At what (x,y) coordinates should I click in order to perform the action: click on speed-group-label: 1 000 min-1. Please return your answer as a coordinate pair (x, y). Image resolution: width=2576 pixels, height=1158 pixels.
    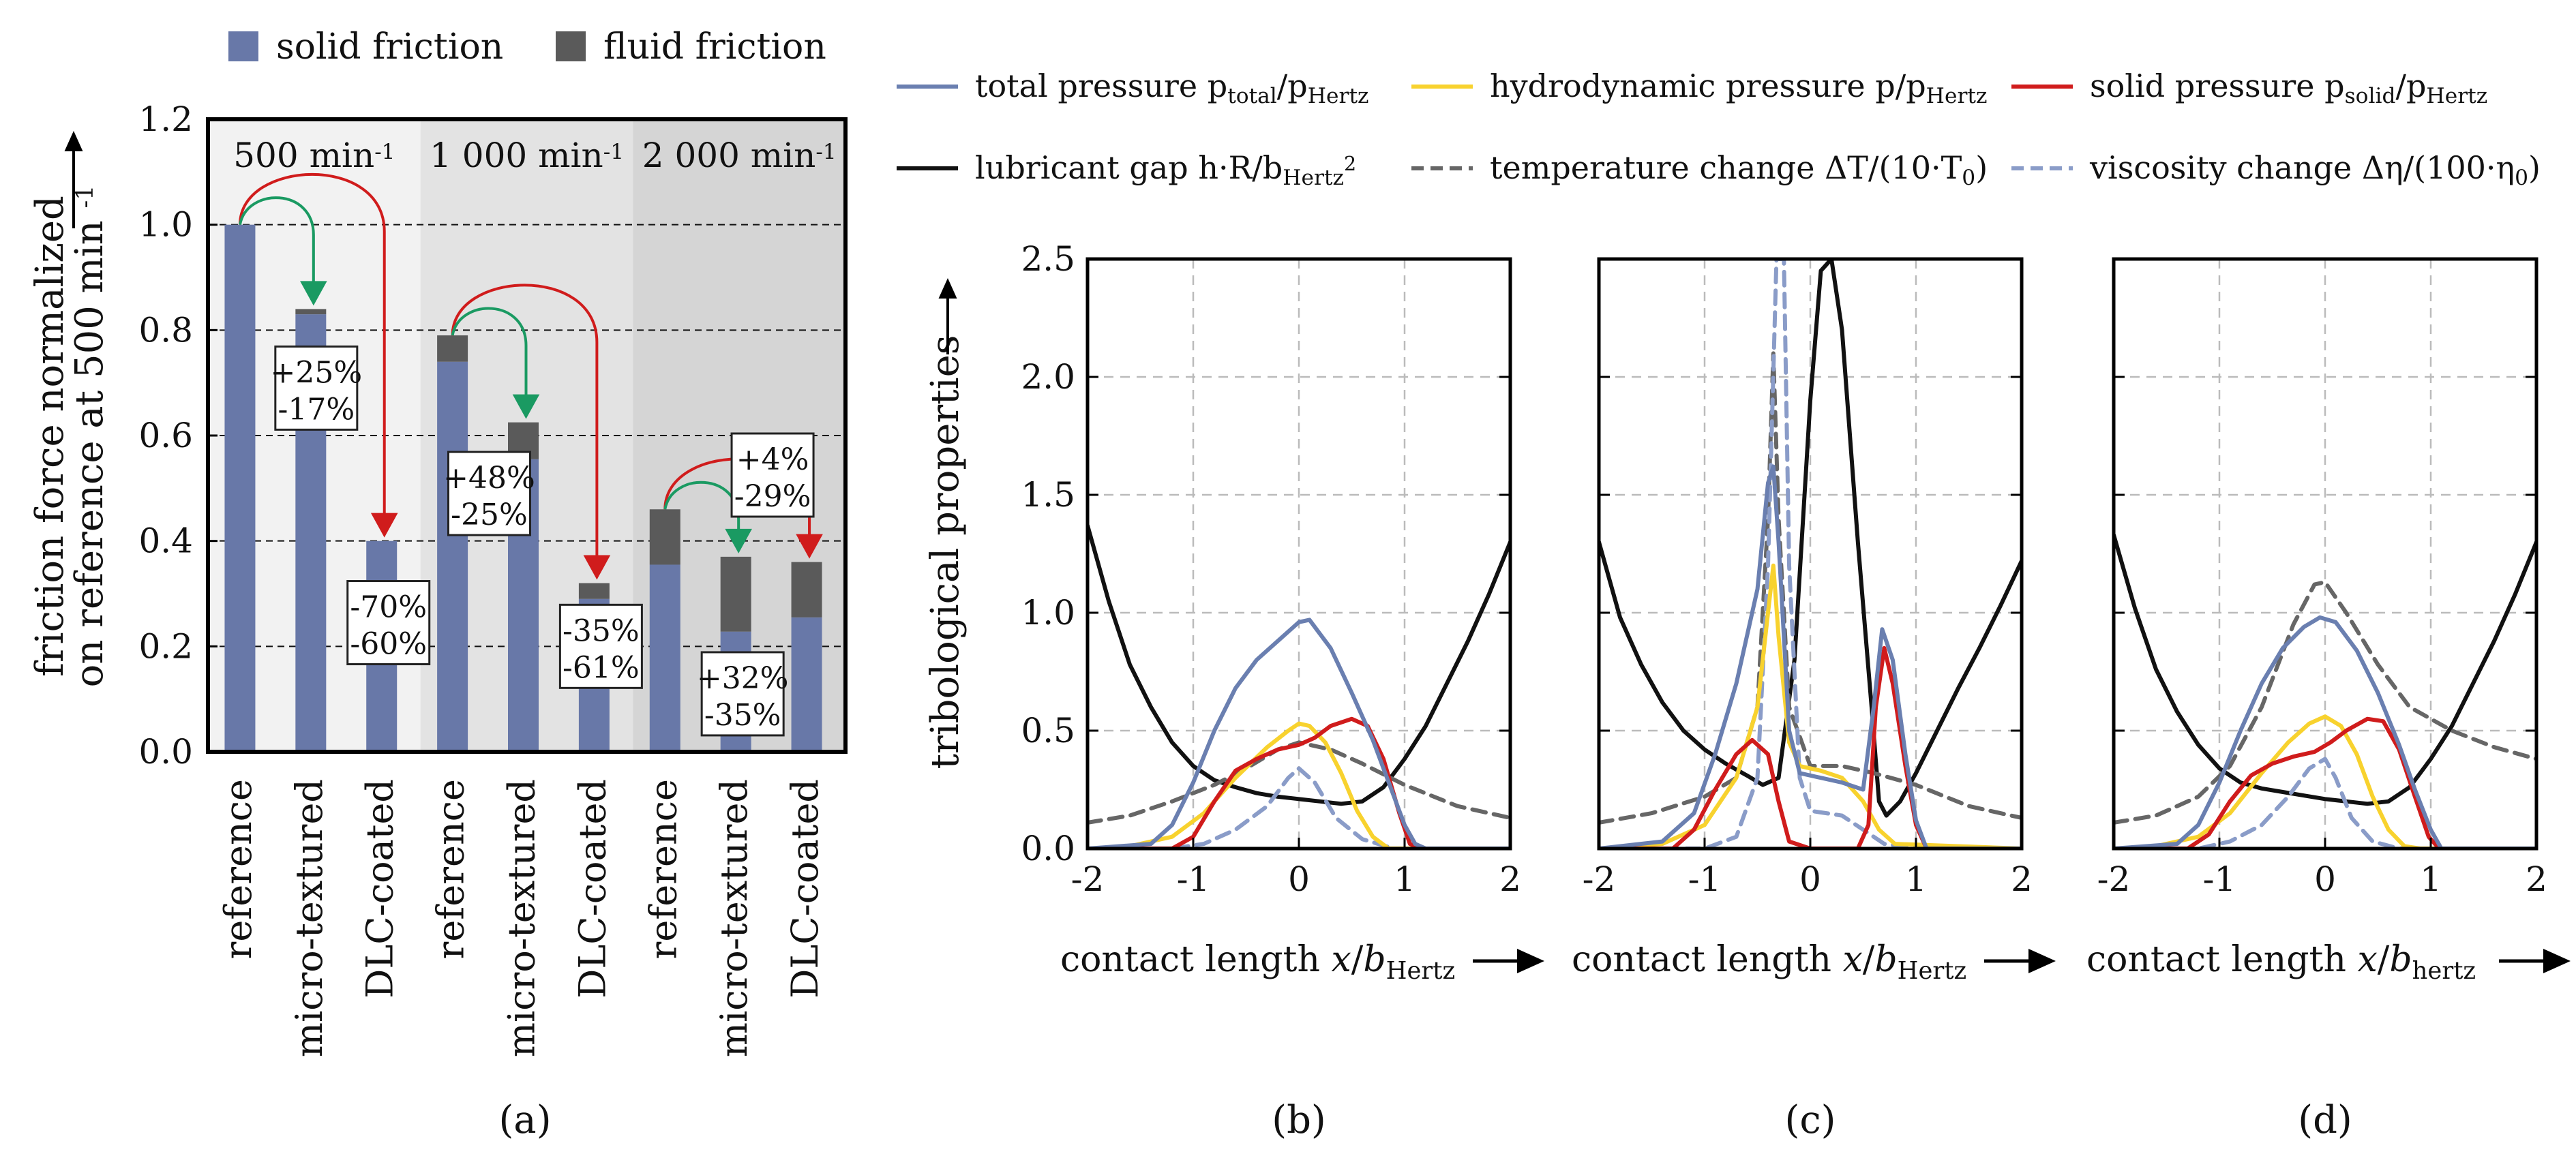
    Looking at the image, I should click on (527, 155).